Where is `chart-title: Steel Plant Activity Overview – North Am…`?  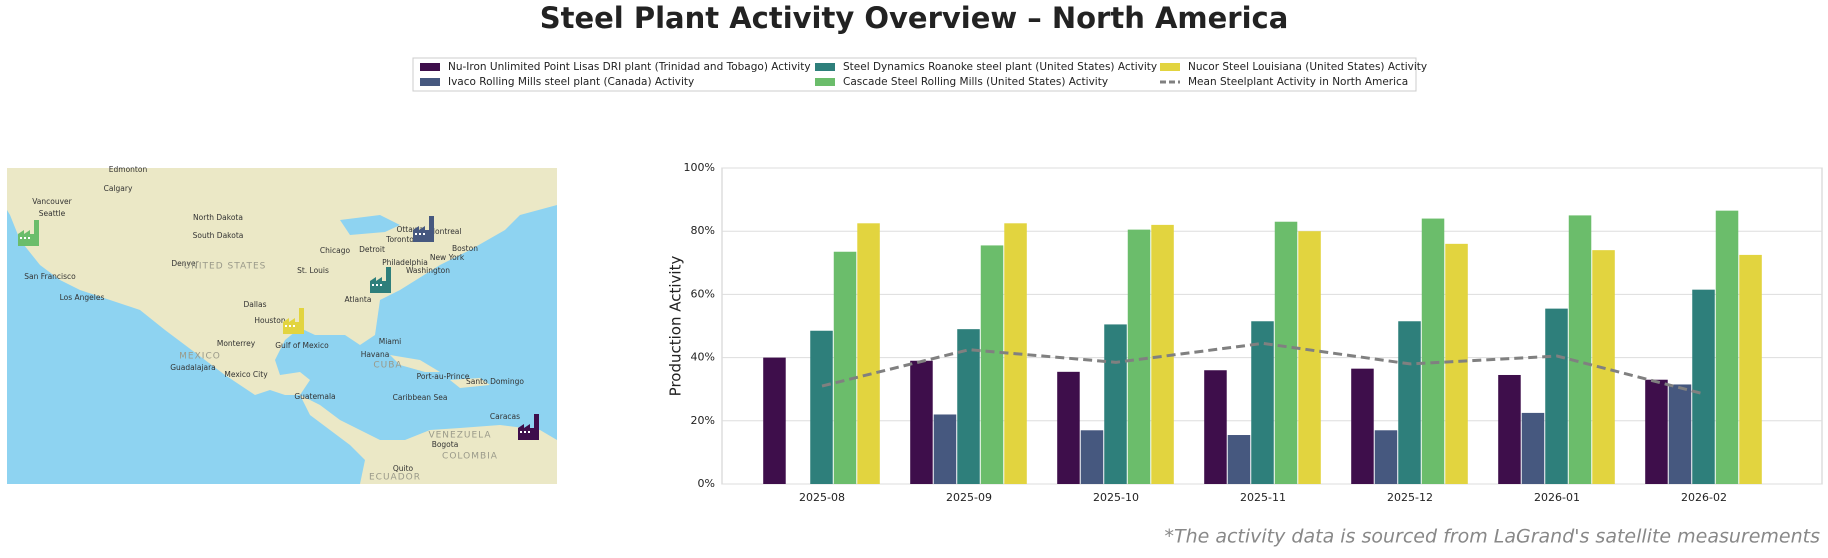
chart-title: Steel Plant Activity Overview – North Am… is located at coordinates (914, 18).